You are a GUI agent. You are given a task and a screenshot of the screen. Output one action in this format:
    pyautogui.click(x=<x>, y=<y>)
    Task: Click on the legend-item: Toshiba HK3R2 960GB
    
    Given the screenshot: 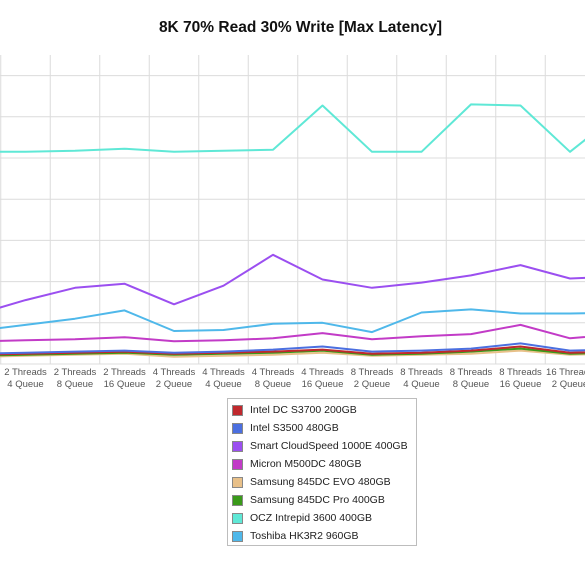 What is the action you would take?
    pyautogui.click(x=295, y=536)
    